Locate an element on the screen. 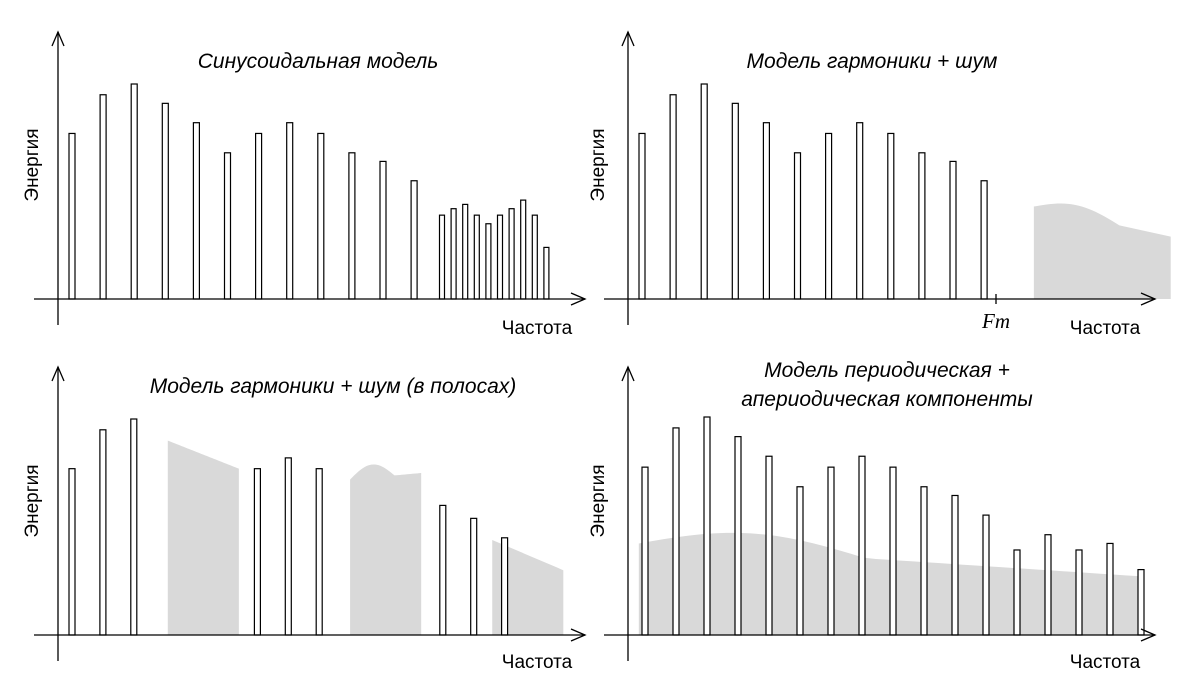  panel-title: апериодическая компоненты is located at coordinates (887, 399).